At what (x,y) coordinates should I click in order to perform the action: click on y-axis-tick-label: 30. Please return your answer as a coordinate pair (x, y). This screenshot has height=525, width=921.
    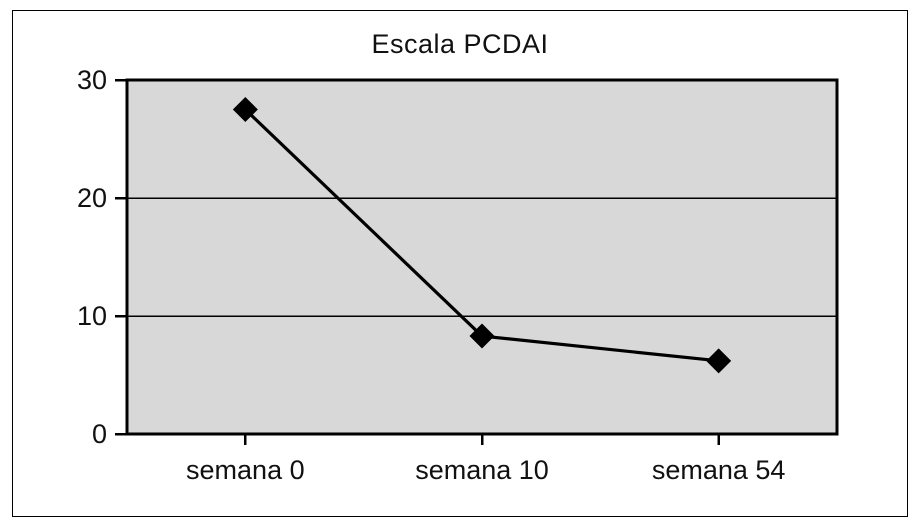
    Looking at the image, I should click on (92, 80).